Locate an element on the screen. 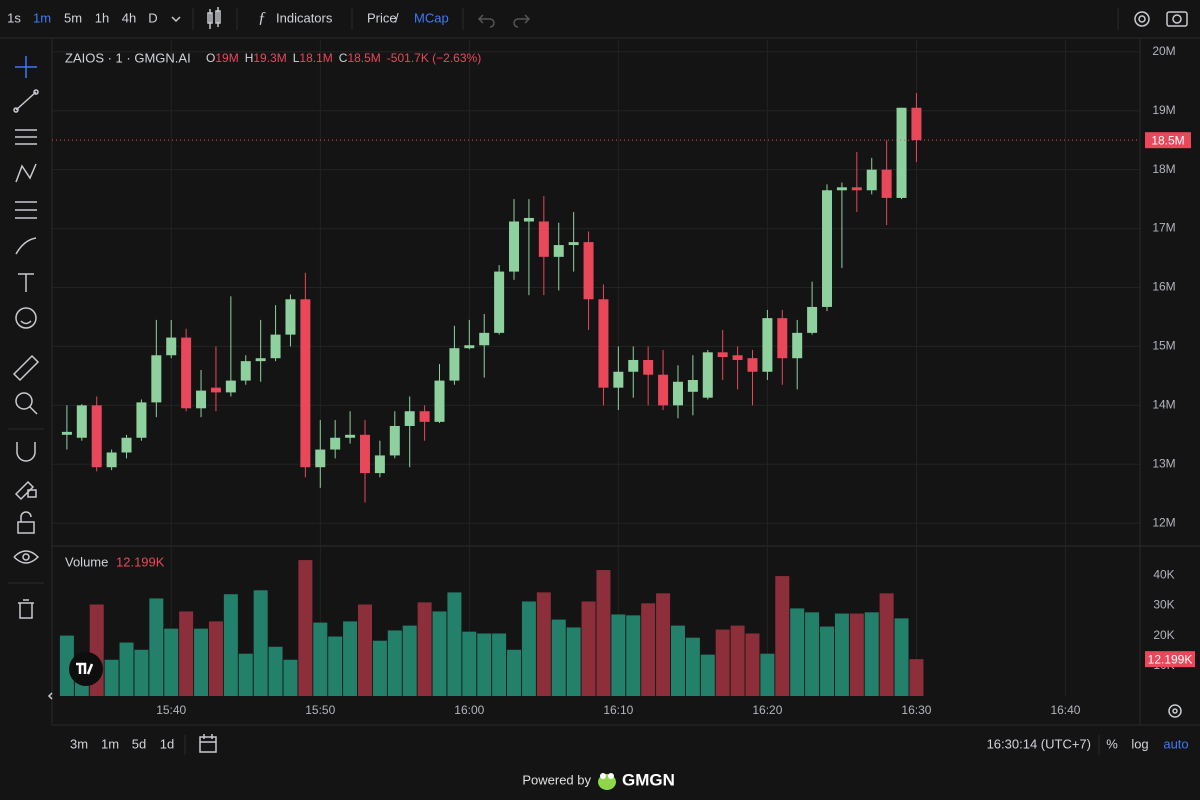 This screenshot has height=800, width=1200. redo-icon is located at coordinates (522, 21).